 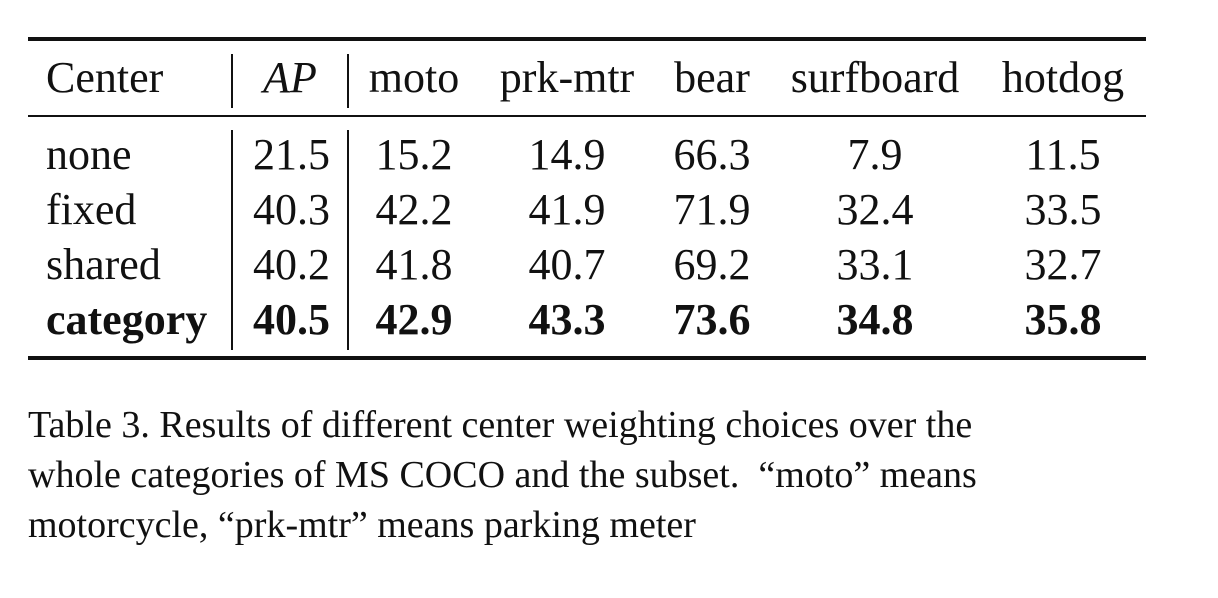 What do you see at coordinates (291, 264) in the screenshot?
I see `table-cell-ap: 40.2` at bounding box center [291, 264].